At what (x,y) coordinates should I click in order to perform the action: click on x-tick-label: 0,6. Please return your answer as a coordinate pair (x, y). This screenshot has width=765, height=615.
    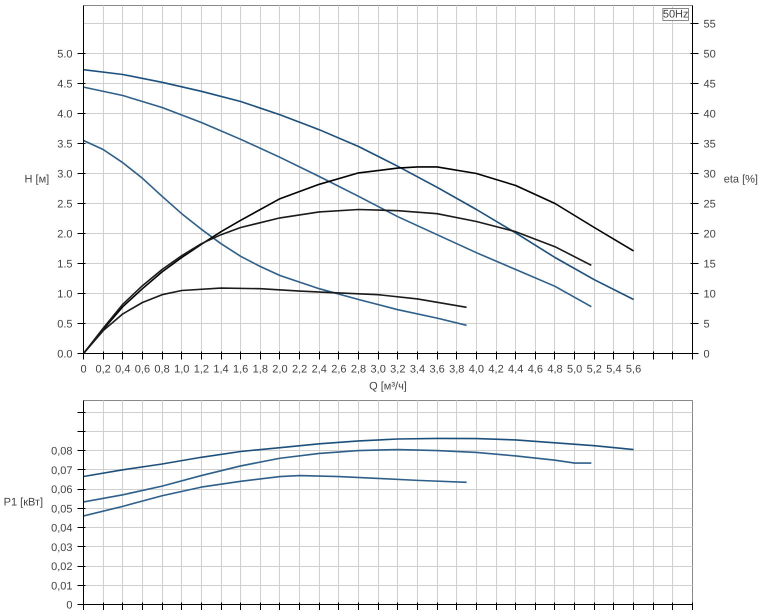
    Looking at the image, I should click on (142, 370).